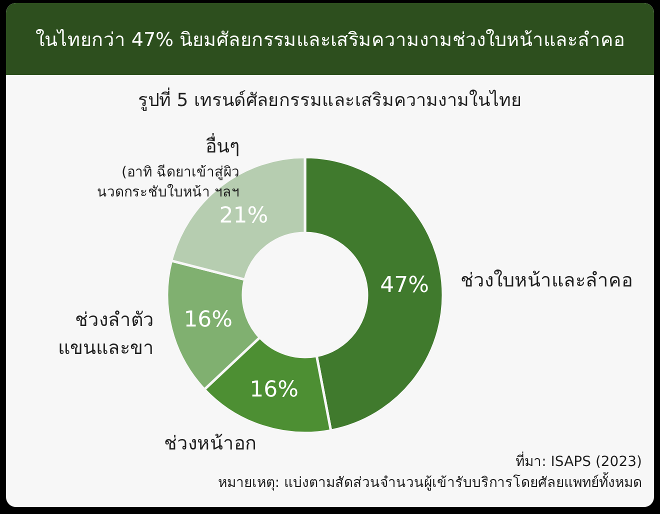 The width and height of the screenshot is (660, 514). Describe the element at coordinates (430, 481) in the screenshot. I see `text: หมายเหตุ: แบ่งตามสัดส่วนจำนวนผู้เข้ารับบริการโดยศัลยแพทย์ทั้งหมด` at that location.